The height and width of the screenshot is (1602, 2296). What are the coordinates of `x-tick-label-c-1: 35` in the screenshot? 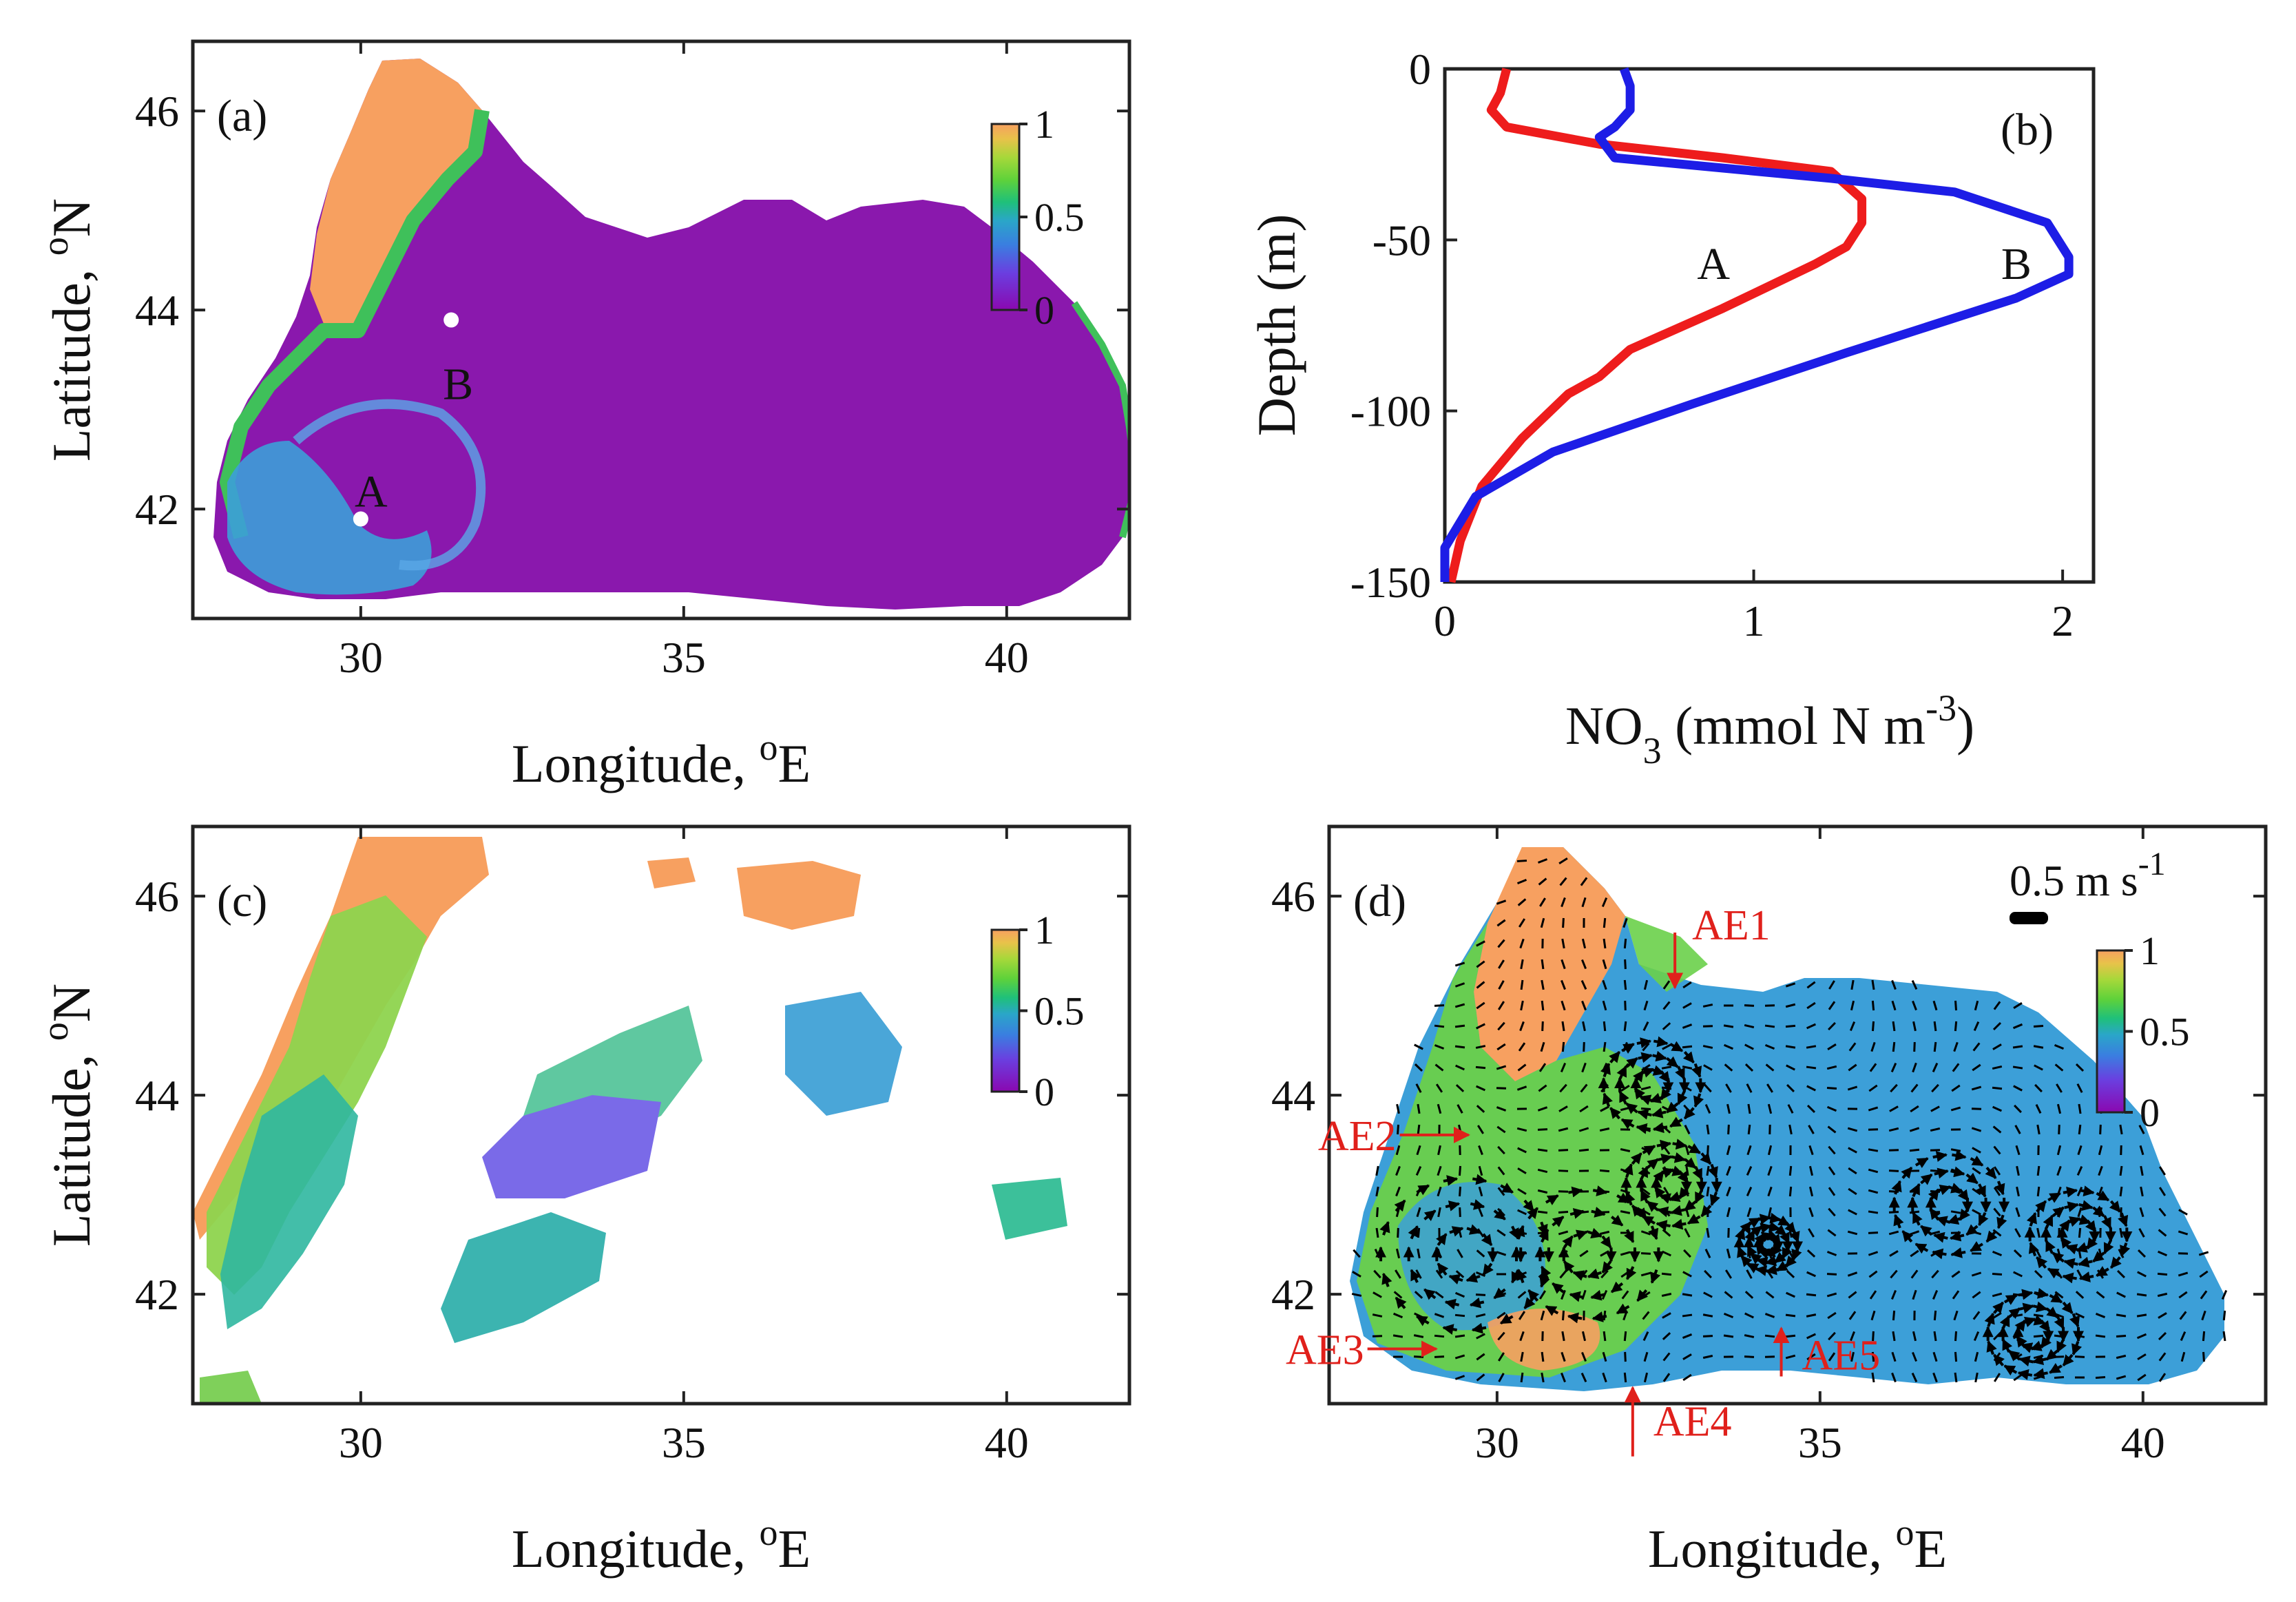 It's located at (684, 1442).